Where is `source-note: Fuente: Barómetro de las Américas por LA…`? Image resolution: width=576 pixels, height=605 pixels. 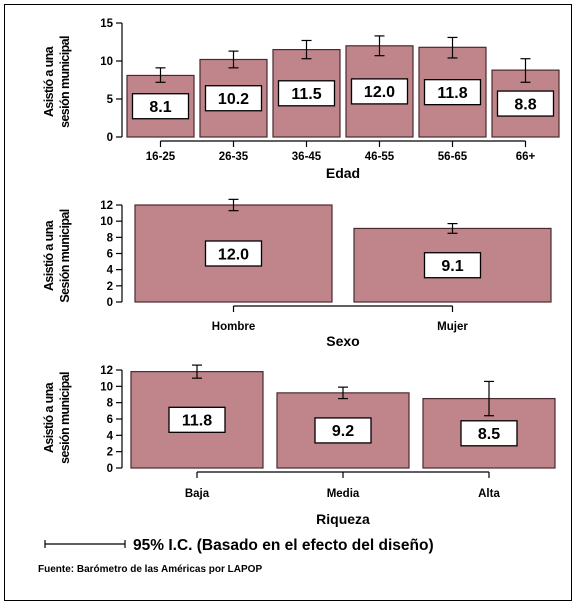 source-note: Fuente: Barómetro de las Américas por LA… is located at coordinates (150, 569).